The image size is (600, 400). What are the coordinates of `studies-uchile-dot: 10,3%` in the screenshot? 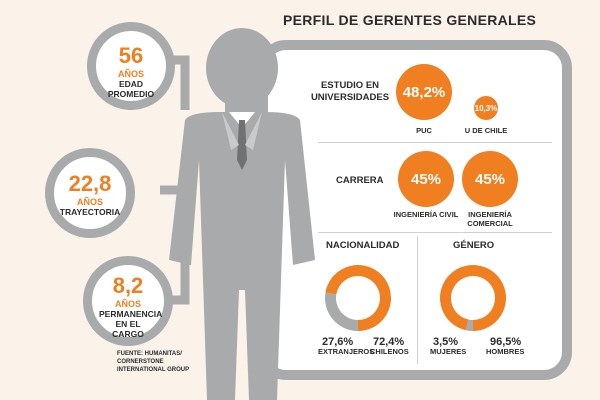 It's located at (486, 108).